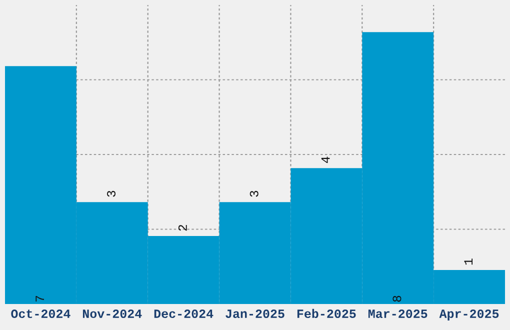 The image size is (510, 330). What do you see at coordinates (325, 159) in the screenshot?
I see `data-label: 4` at bounding box center [325, 159].